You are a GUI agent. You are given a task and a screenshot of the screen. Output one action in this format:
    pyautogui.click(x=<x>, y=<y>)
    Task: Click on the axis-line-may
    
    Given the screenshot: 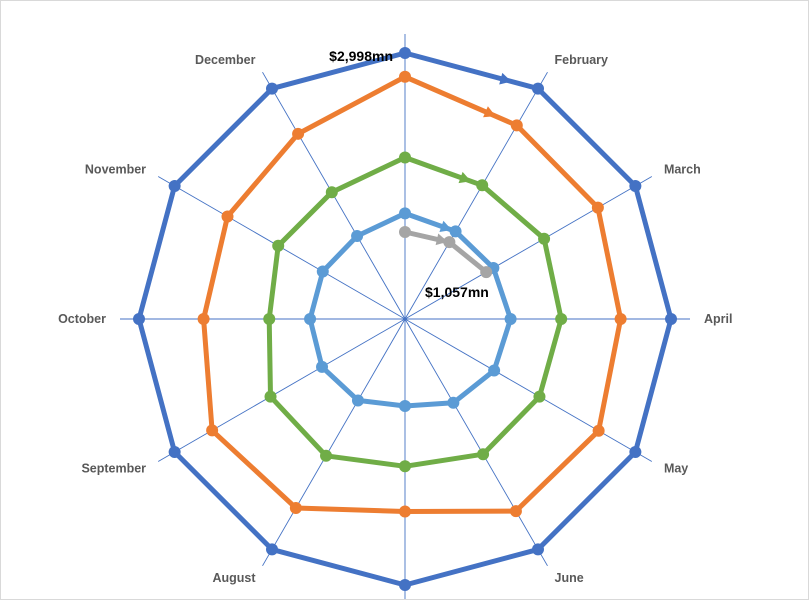 What is the action you would take?
    pyautogui.click(x=528, y=390)
    